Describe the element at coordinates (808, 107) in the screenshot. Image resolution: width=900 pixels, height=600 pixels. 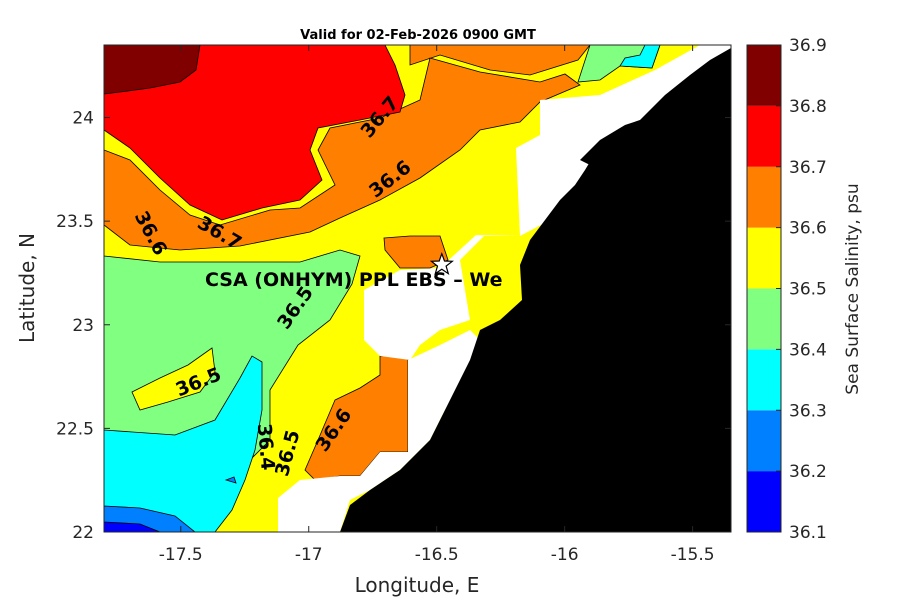
I see `colorbar-tick-label: 36.8` at that location.